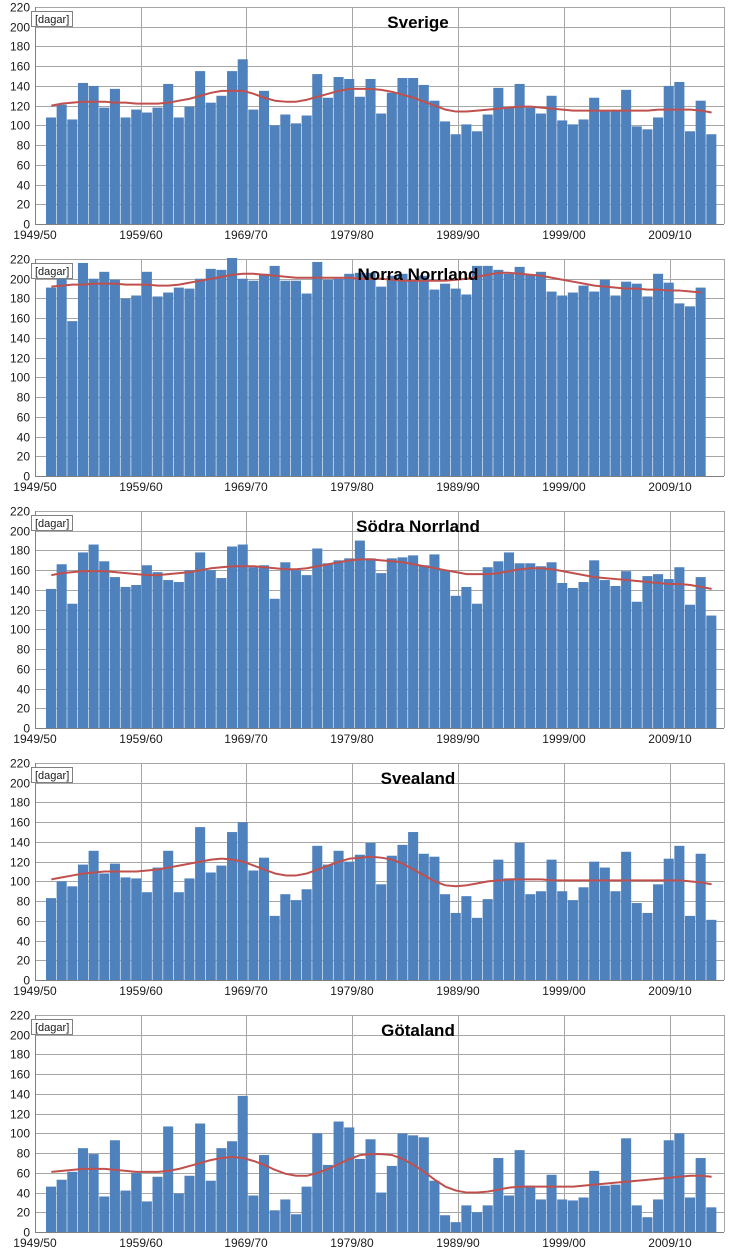  I want to click on y-tick-label: 120, so click(20, 611).